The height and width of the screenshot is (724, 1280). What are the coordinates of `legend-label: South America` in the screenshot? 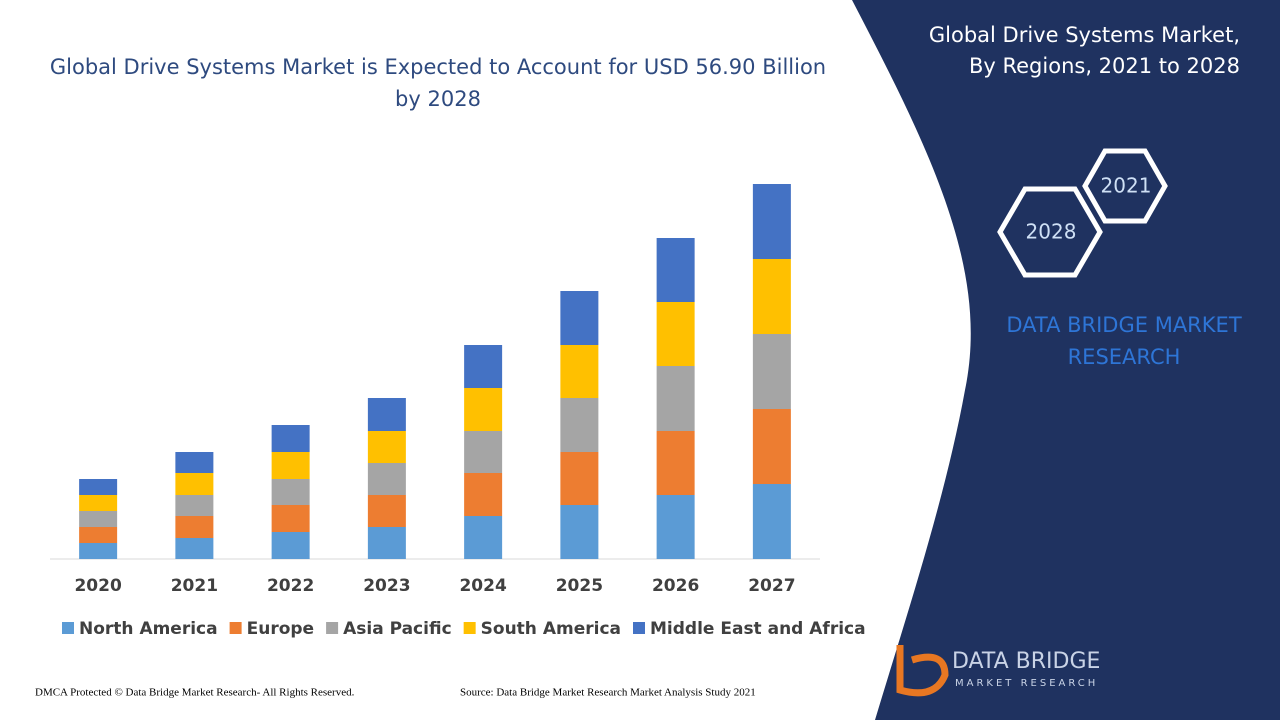 It's located at (551, 629).